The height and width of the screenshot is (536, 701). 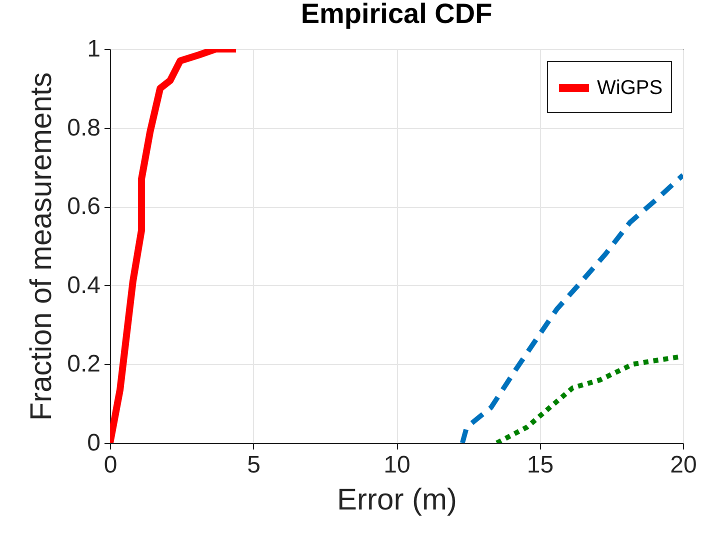 What do you see at coordinates (630, 88) in the screenshot?
I see `legend-label: WiGPS` at bounding box center [630, 88].